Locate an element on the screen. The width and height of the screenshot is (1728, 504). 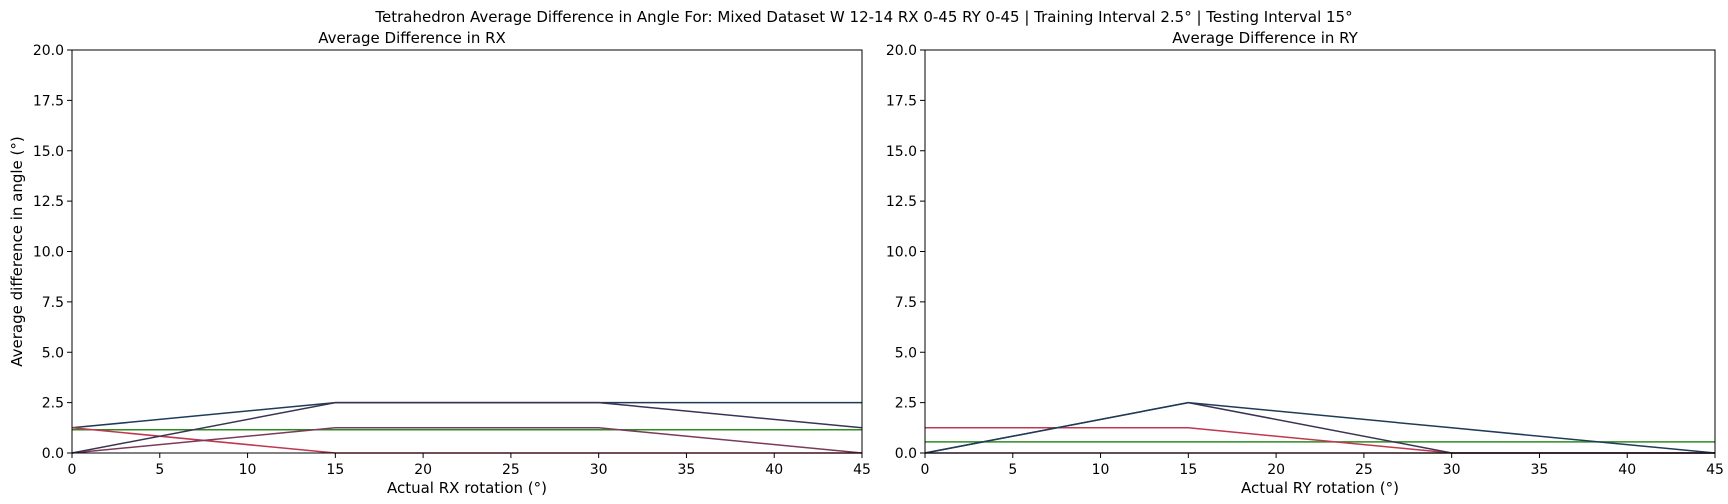
y-axis-label: Average difference in angle (°) is located at coordinates (17, 251).